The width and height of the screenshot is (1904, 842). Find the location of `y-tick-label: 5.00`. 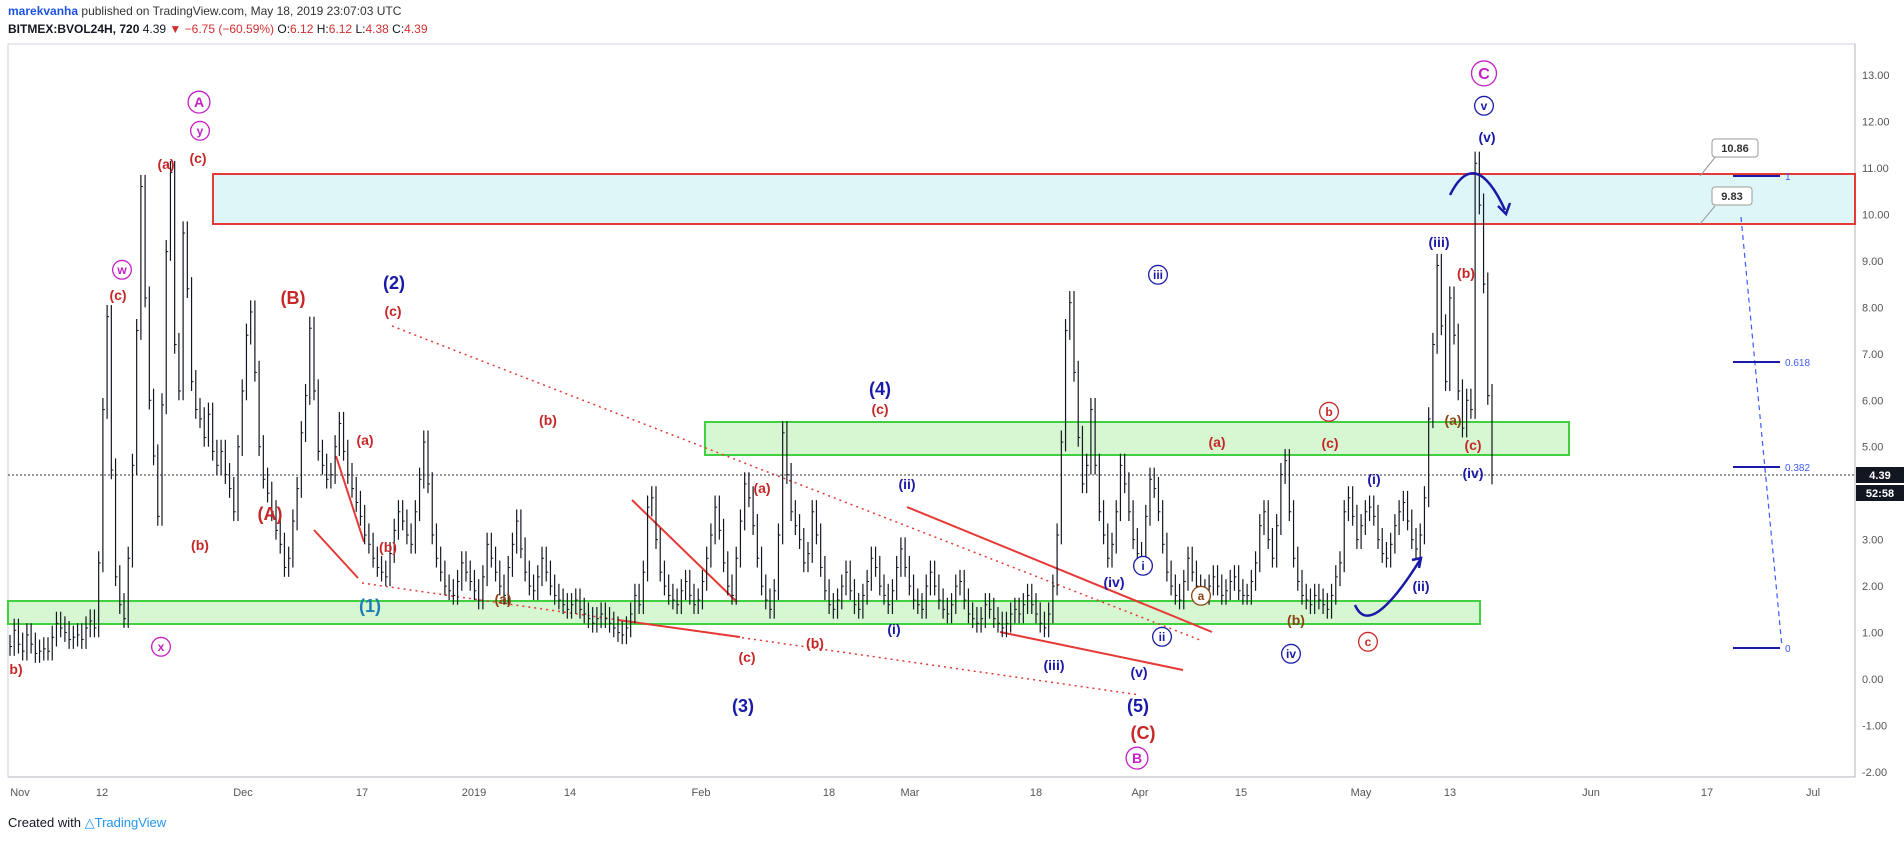

y-tick-label: 5.00 is located at coordinates (1872, 448).